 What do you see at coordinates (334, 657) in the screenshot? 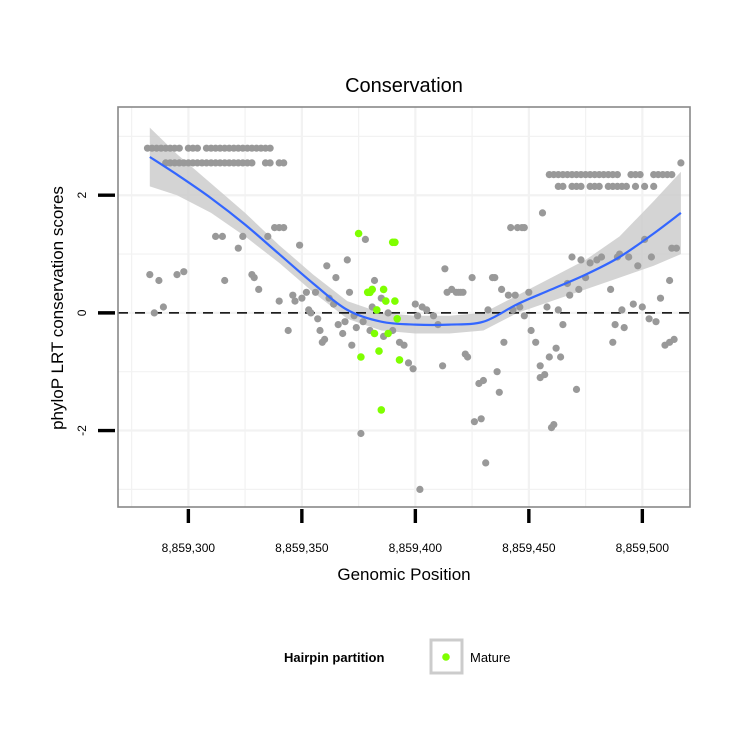
I see `legend-title: Hairpin partition` at bounding box center [334, 657].